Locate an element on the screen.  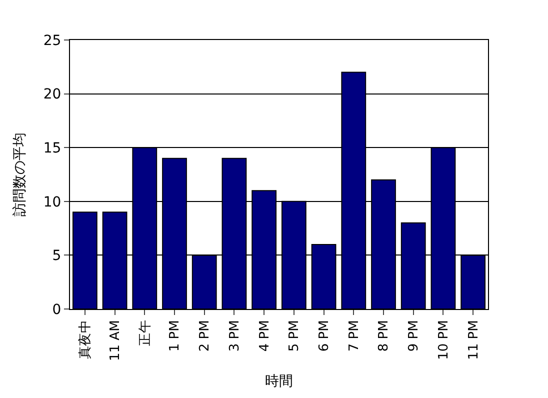
x-tick-label: 真夜中 is located at coordinates (85, 340).